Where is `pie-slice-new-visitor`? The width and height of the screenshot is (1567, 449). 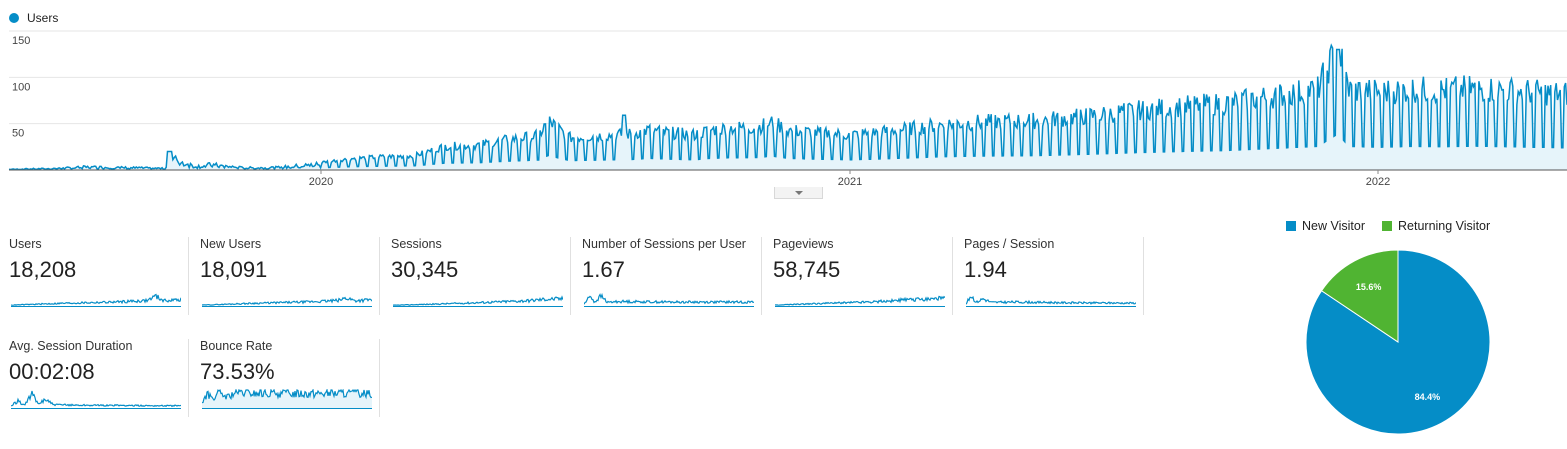
pie-slice-new-visitor is located at coordinates (1398, 342).